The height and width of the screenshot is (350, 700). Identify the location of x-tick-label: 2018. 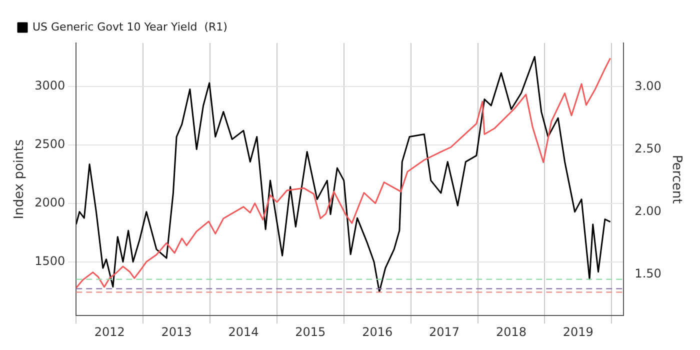
(511, 331).